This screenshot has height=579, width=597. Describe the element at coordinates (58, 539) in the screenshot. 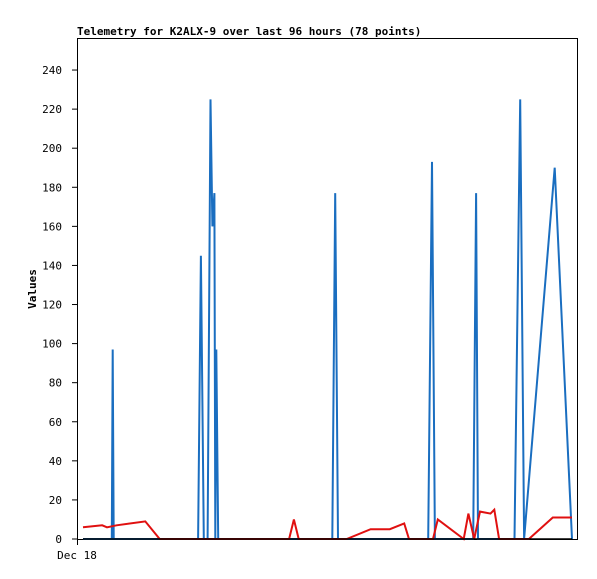

I see `y-tick-label: 0` at that location.